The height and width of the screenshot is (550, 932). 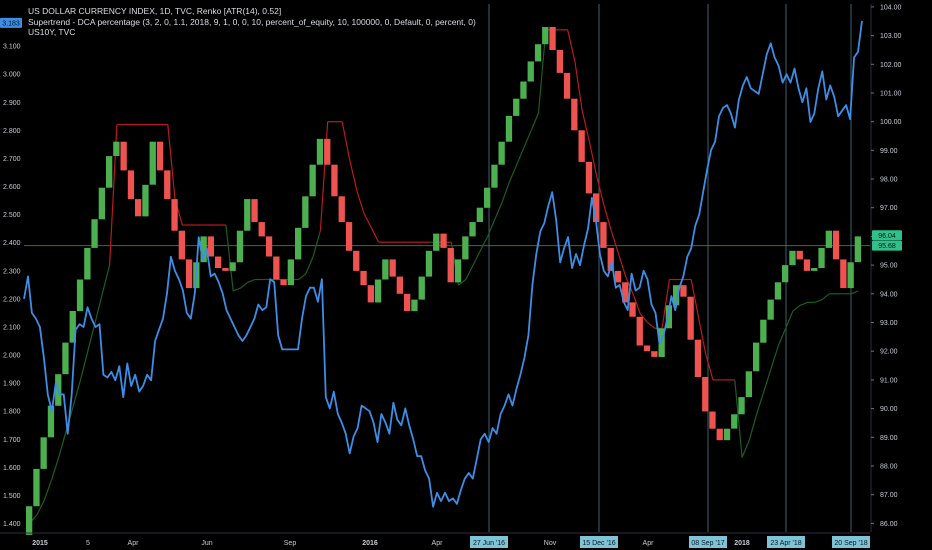 I want to click on marker-label-5: 20 Sep '18, so click(x=850, y=543).